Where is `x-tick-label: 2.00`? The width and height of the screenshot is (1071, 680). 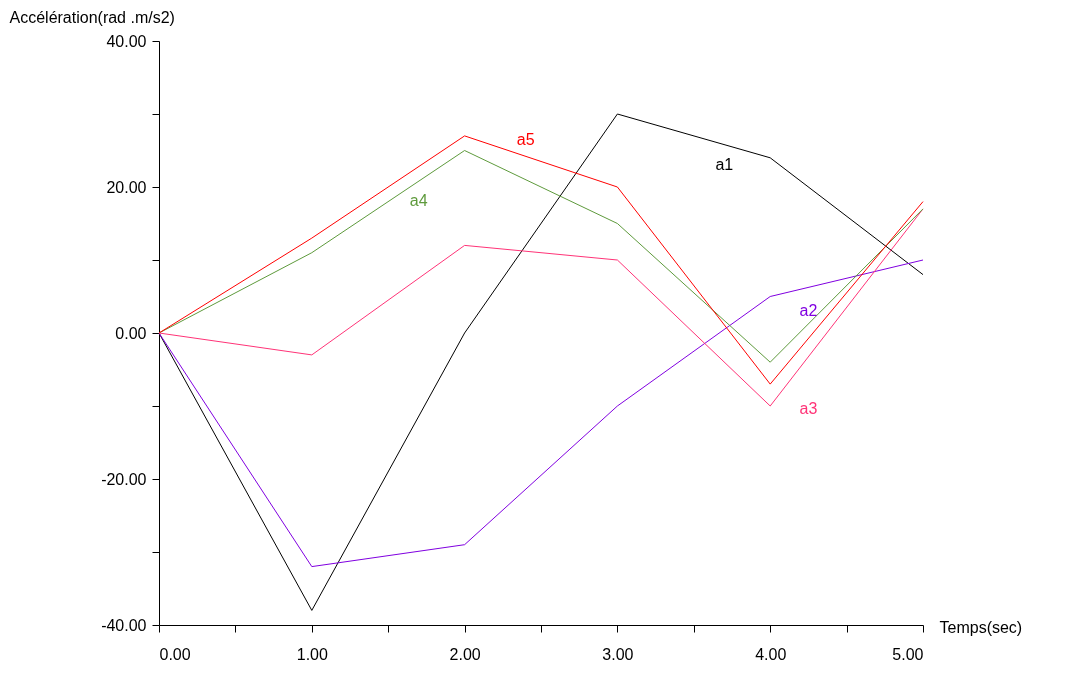
x-tick-label: 2.00 is located at coordinates (465, 654).